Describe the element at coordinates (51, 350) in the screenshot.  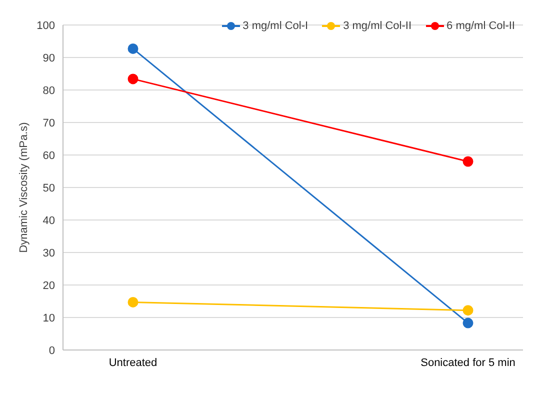
I see `y-tick-label: 0` at that location.